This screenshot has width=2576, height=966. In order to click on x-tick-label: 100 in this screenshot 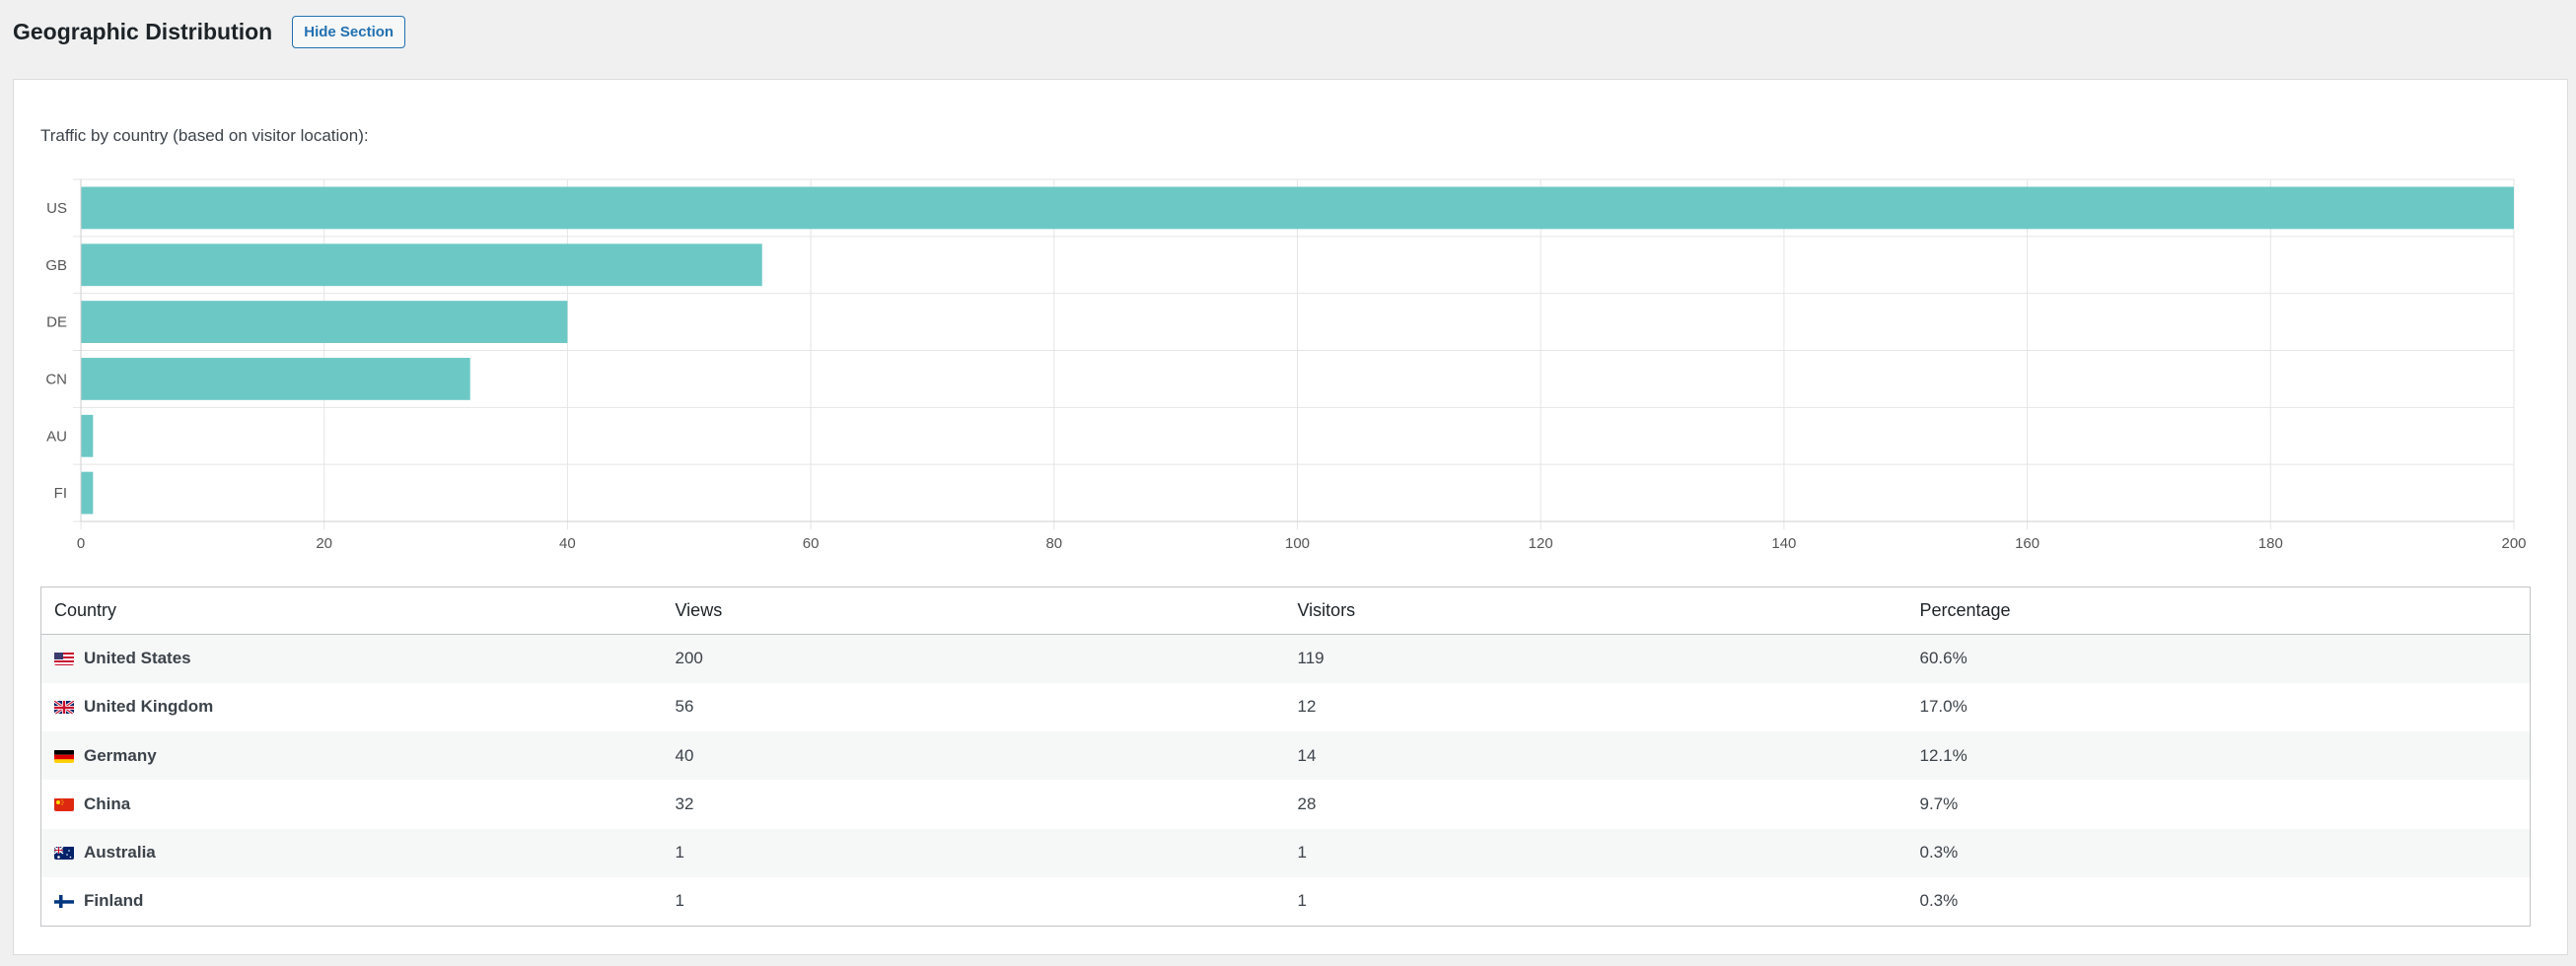, I will do `click(1297, 543)`.